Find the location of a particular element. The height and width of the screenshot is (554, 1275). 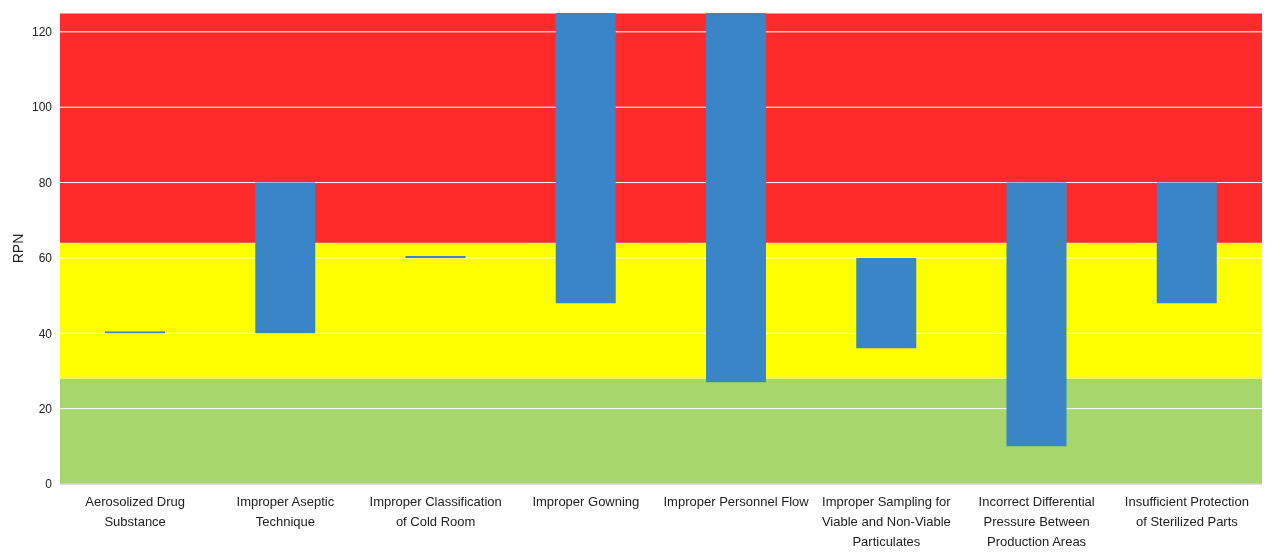

x-tick-label: Incorrect Differential Pressure Between Production Areas is located at coordinates (1036, 521).